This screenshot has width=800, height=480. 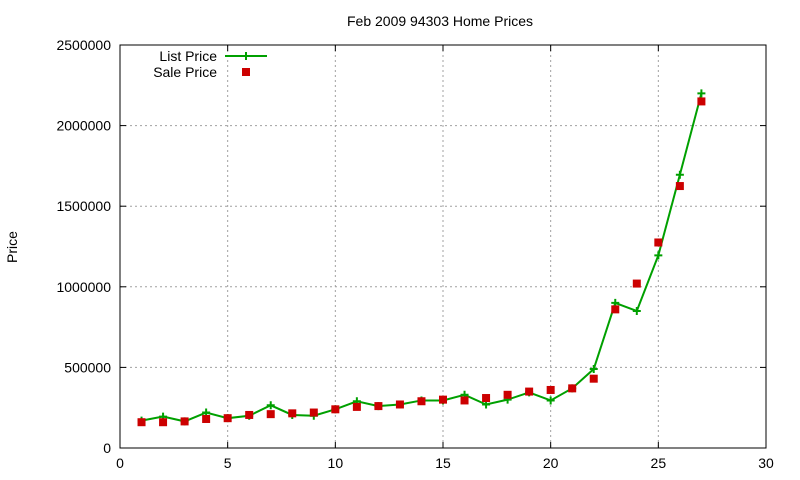 I want to click on x-tick-label: 5, so click(x=228, y=463).